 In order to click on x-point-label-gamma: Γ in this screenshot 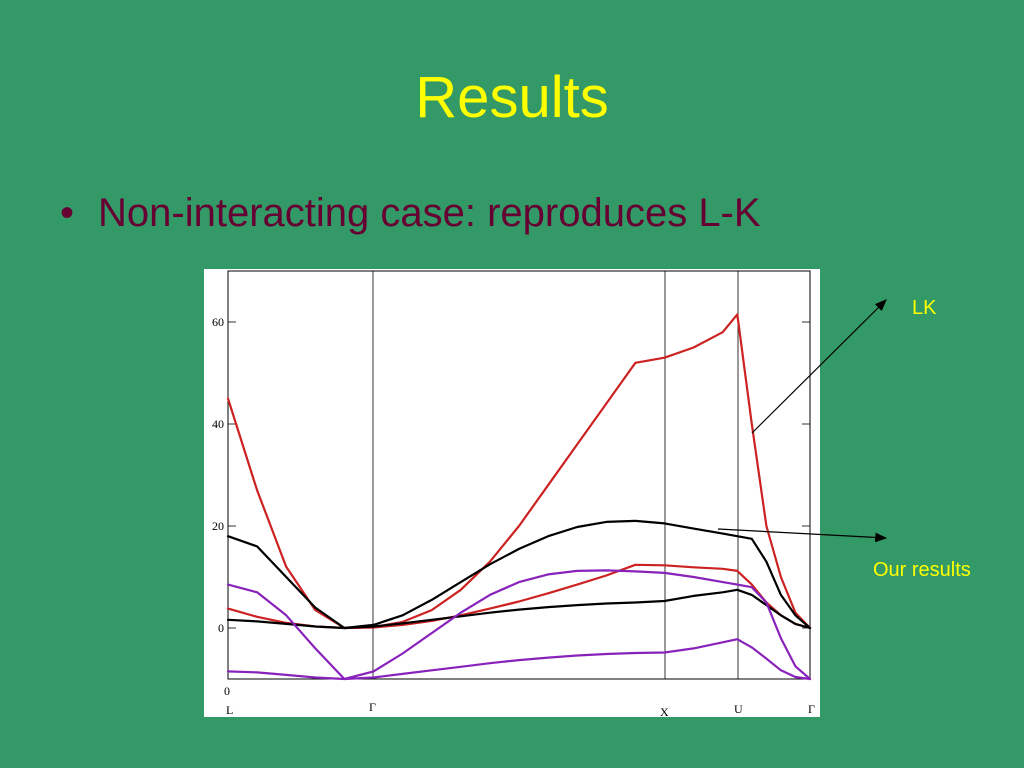, I will do `click(372, 707)`.